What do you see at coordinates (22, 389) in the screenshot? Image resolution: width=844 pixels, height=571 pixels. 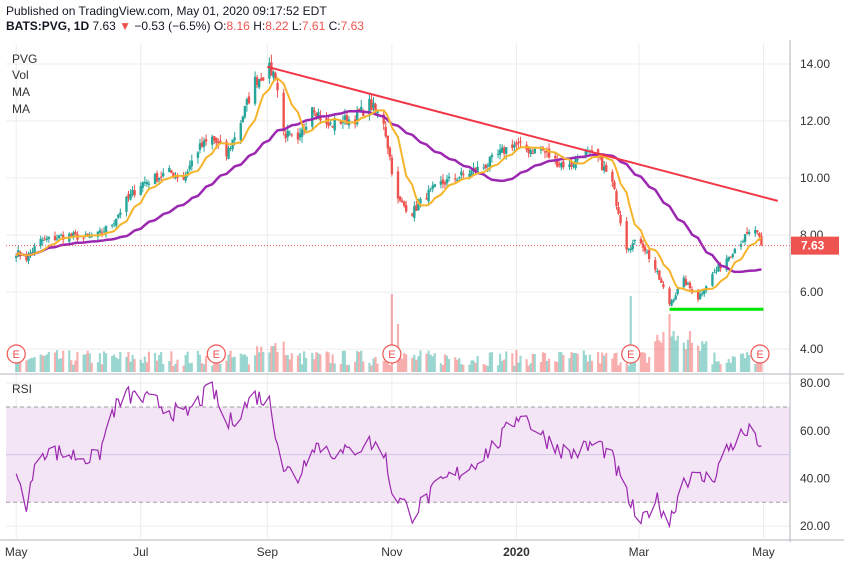 I see `rsi-legend-label: RSI` at bounding box center [22, 389].